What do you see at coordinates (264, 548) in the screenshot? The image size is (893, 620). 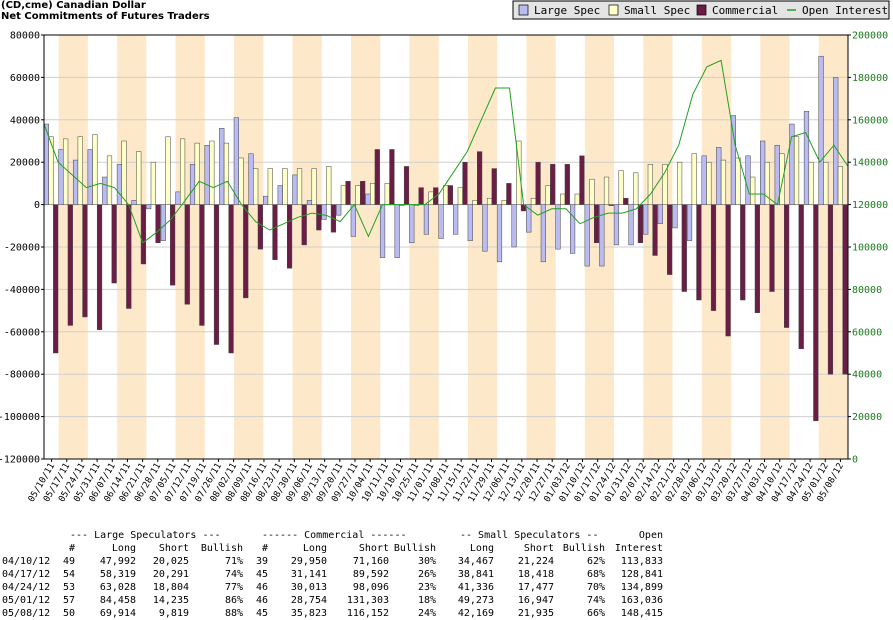 I see `column-header: #` at bounding box center [264, 548].